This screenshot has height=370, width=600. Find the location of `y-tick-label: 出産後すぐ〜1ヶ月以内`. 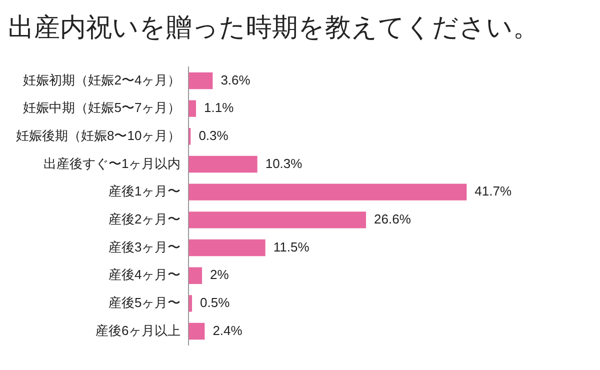

y-tick-label: 出産後すぐ〜1ヶ月以内 is located at coordinates (112, 163).